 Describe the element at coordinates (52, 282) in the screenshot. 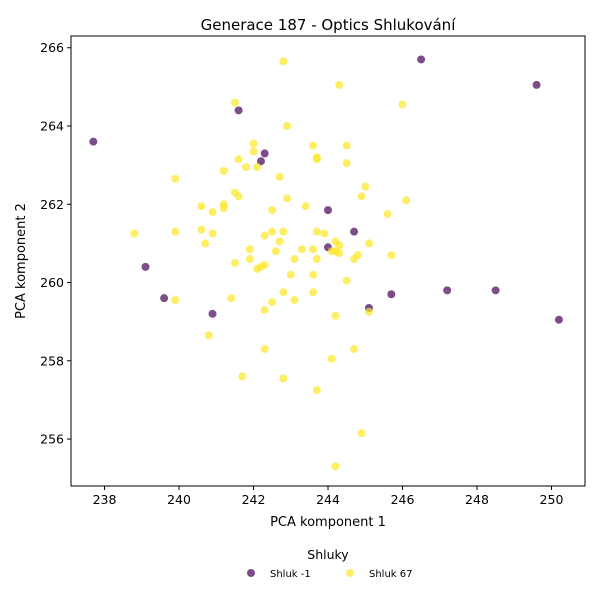

I see `y-tick-label: 260` at that location.